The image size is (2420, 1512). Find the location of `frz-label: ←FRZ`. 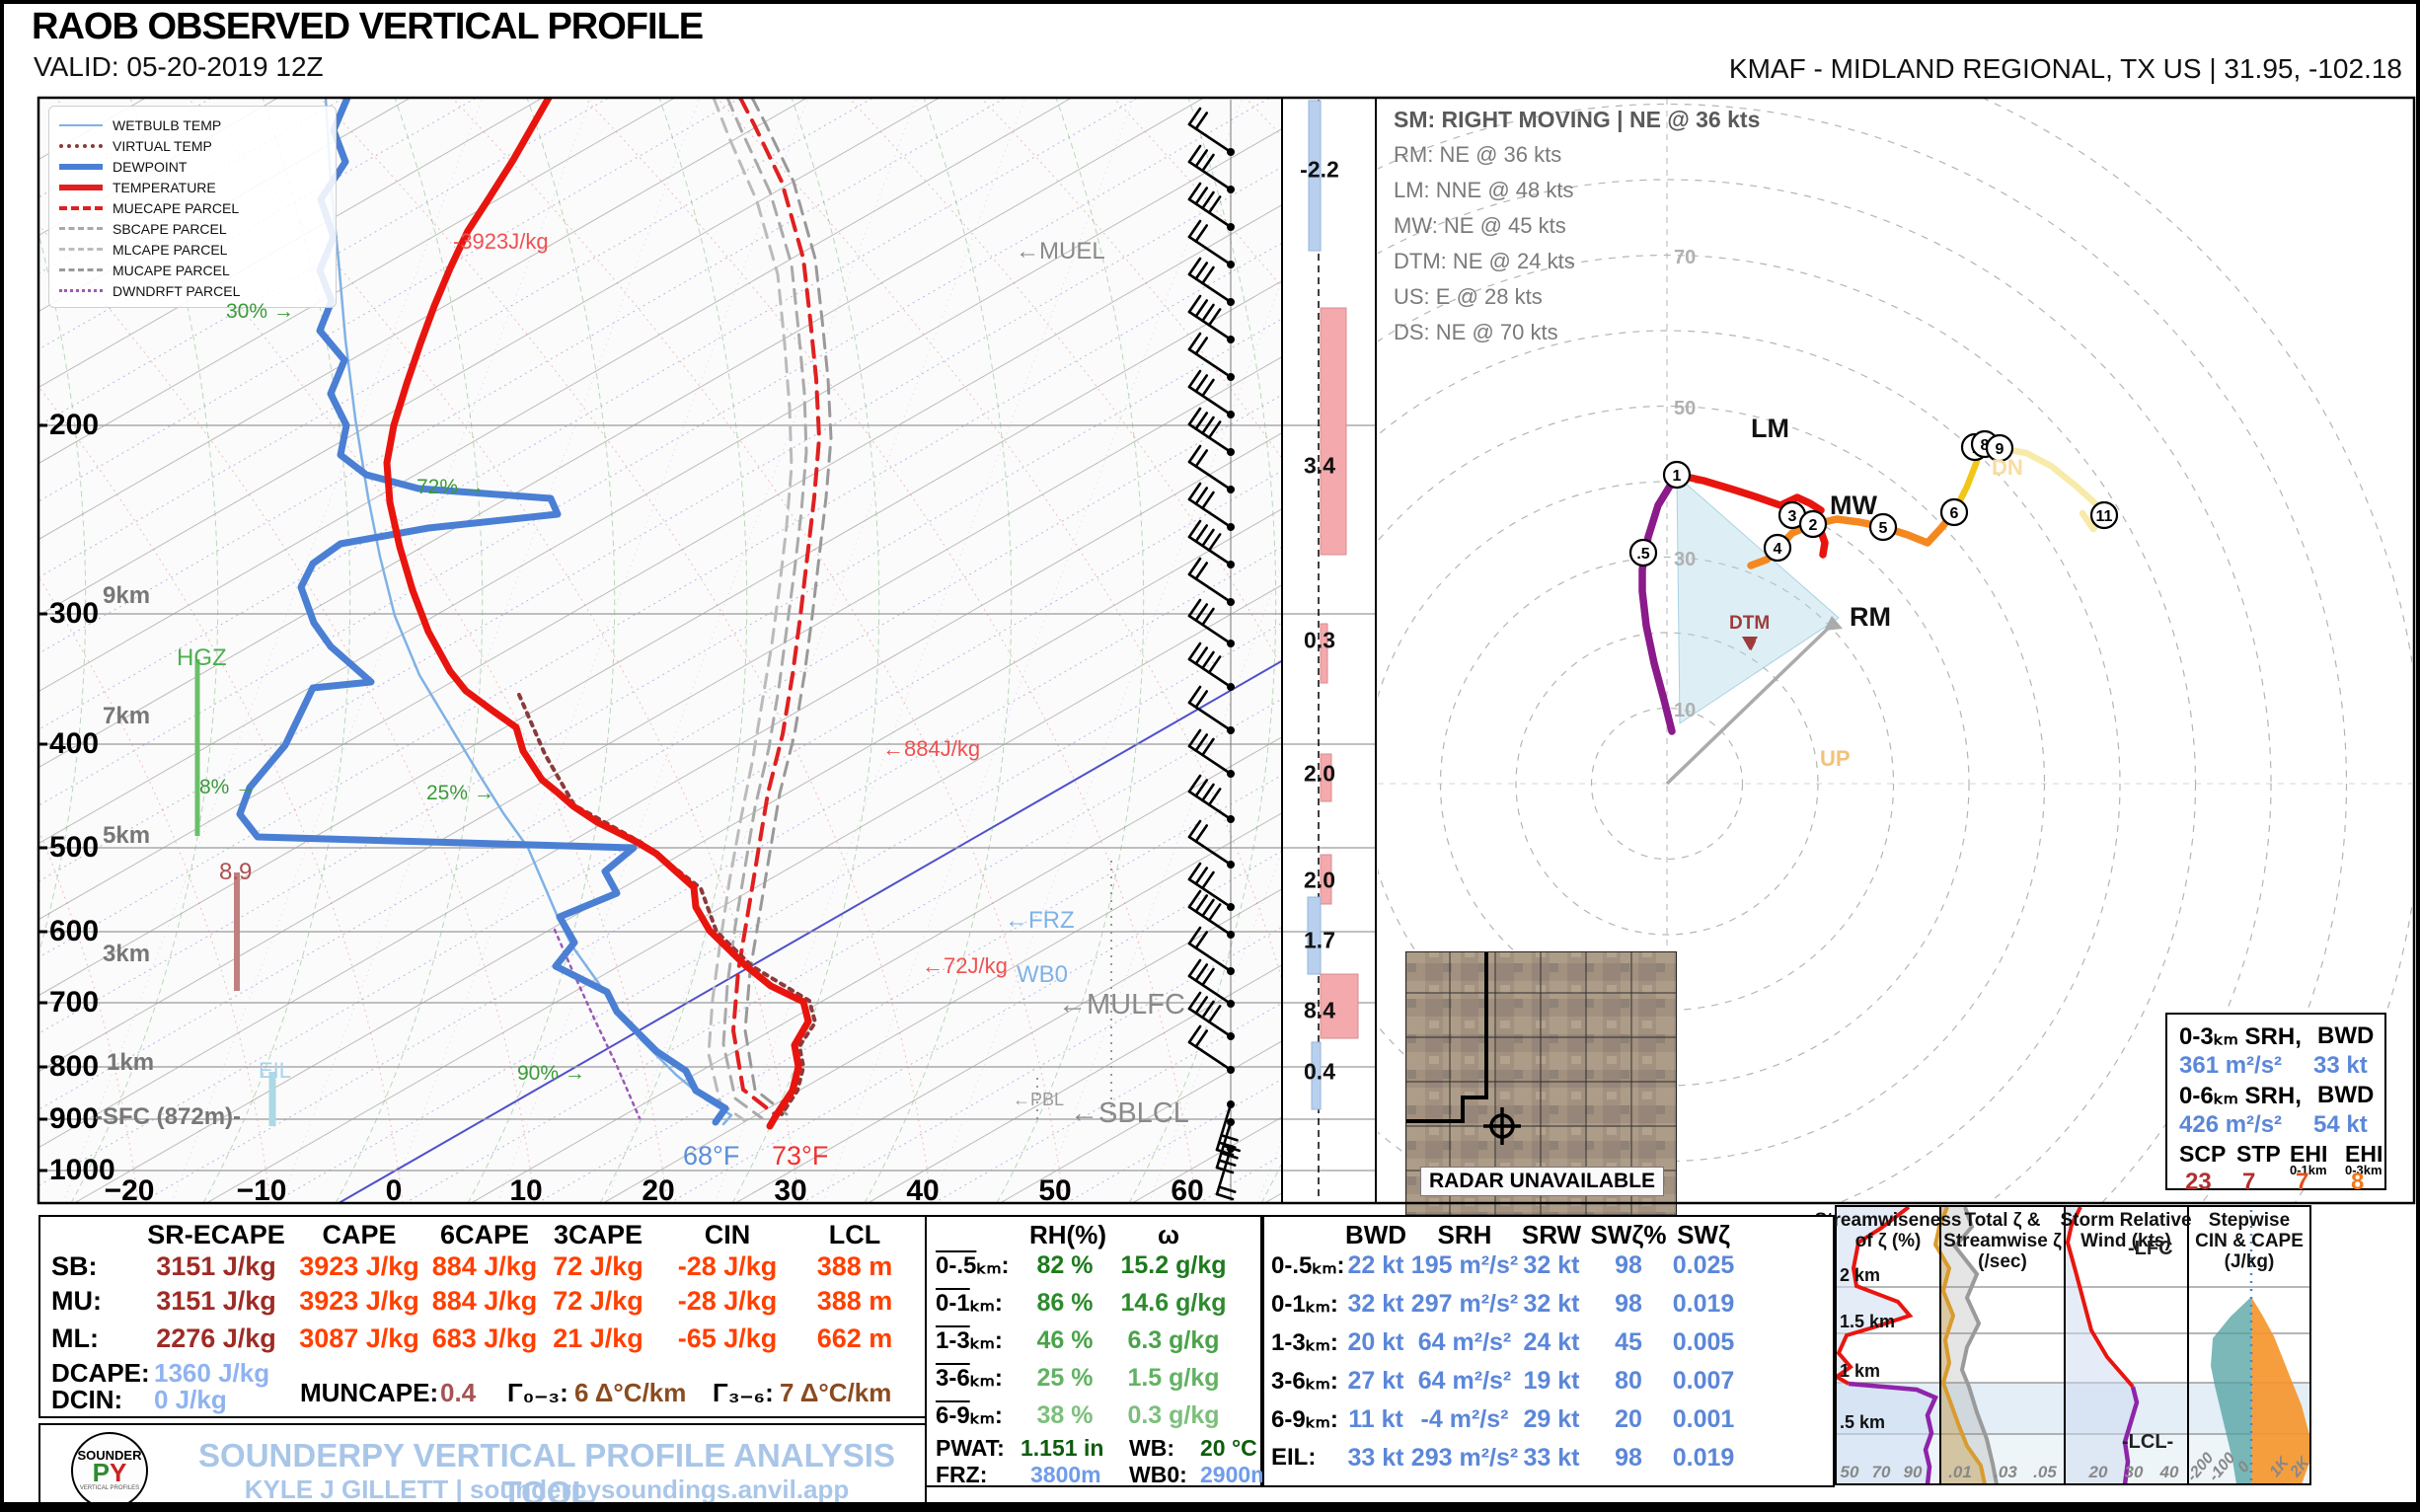

frz-label: ←FRZ is located at coordinates (1040, 921).